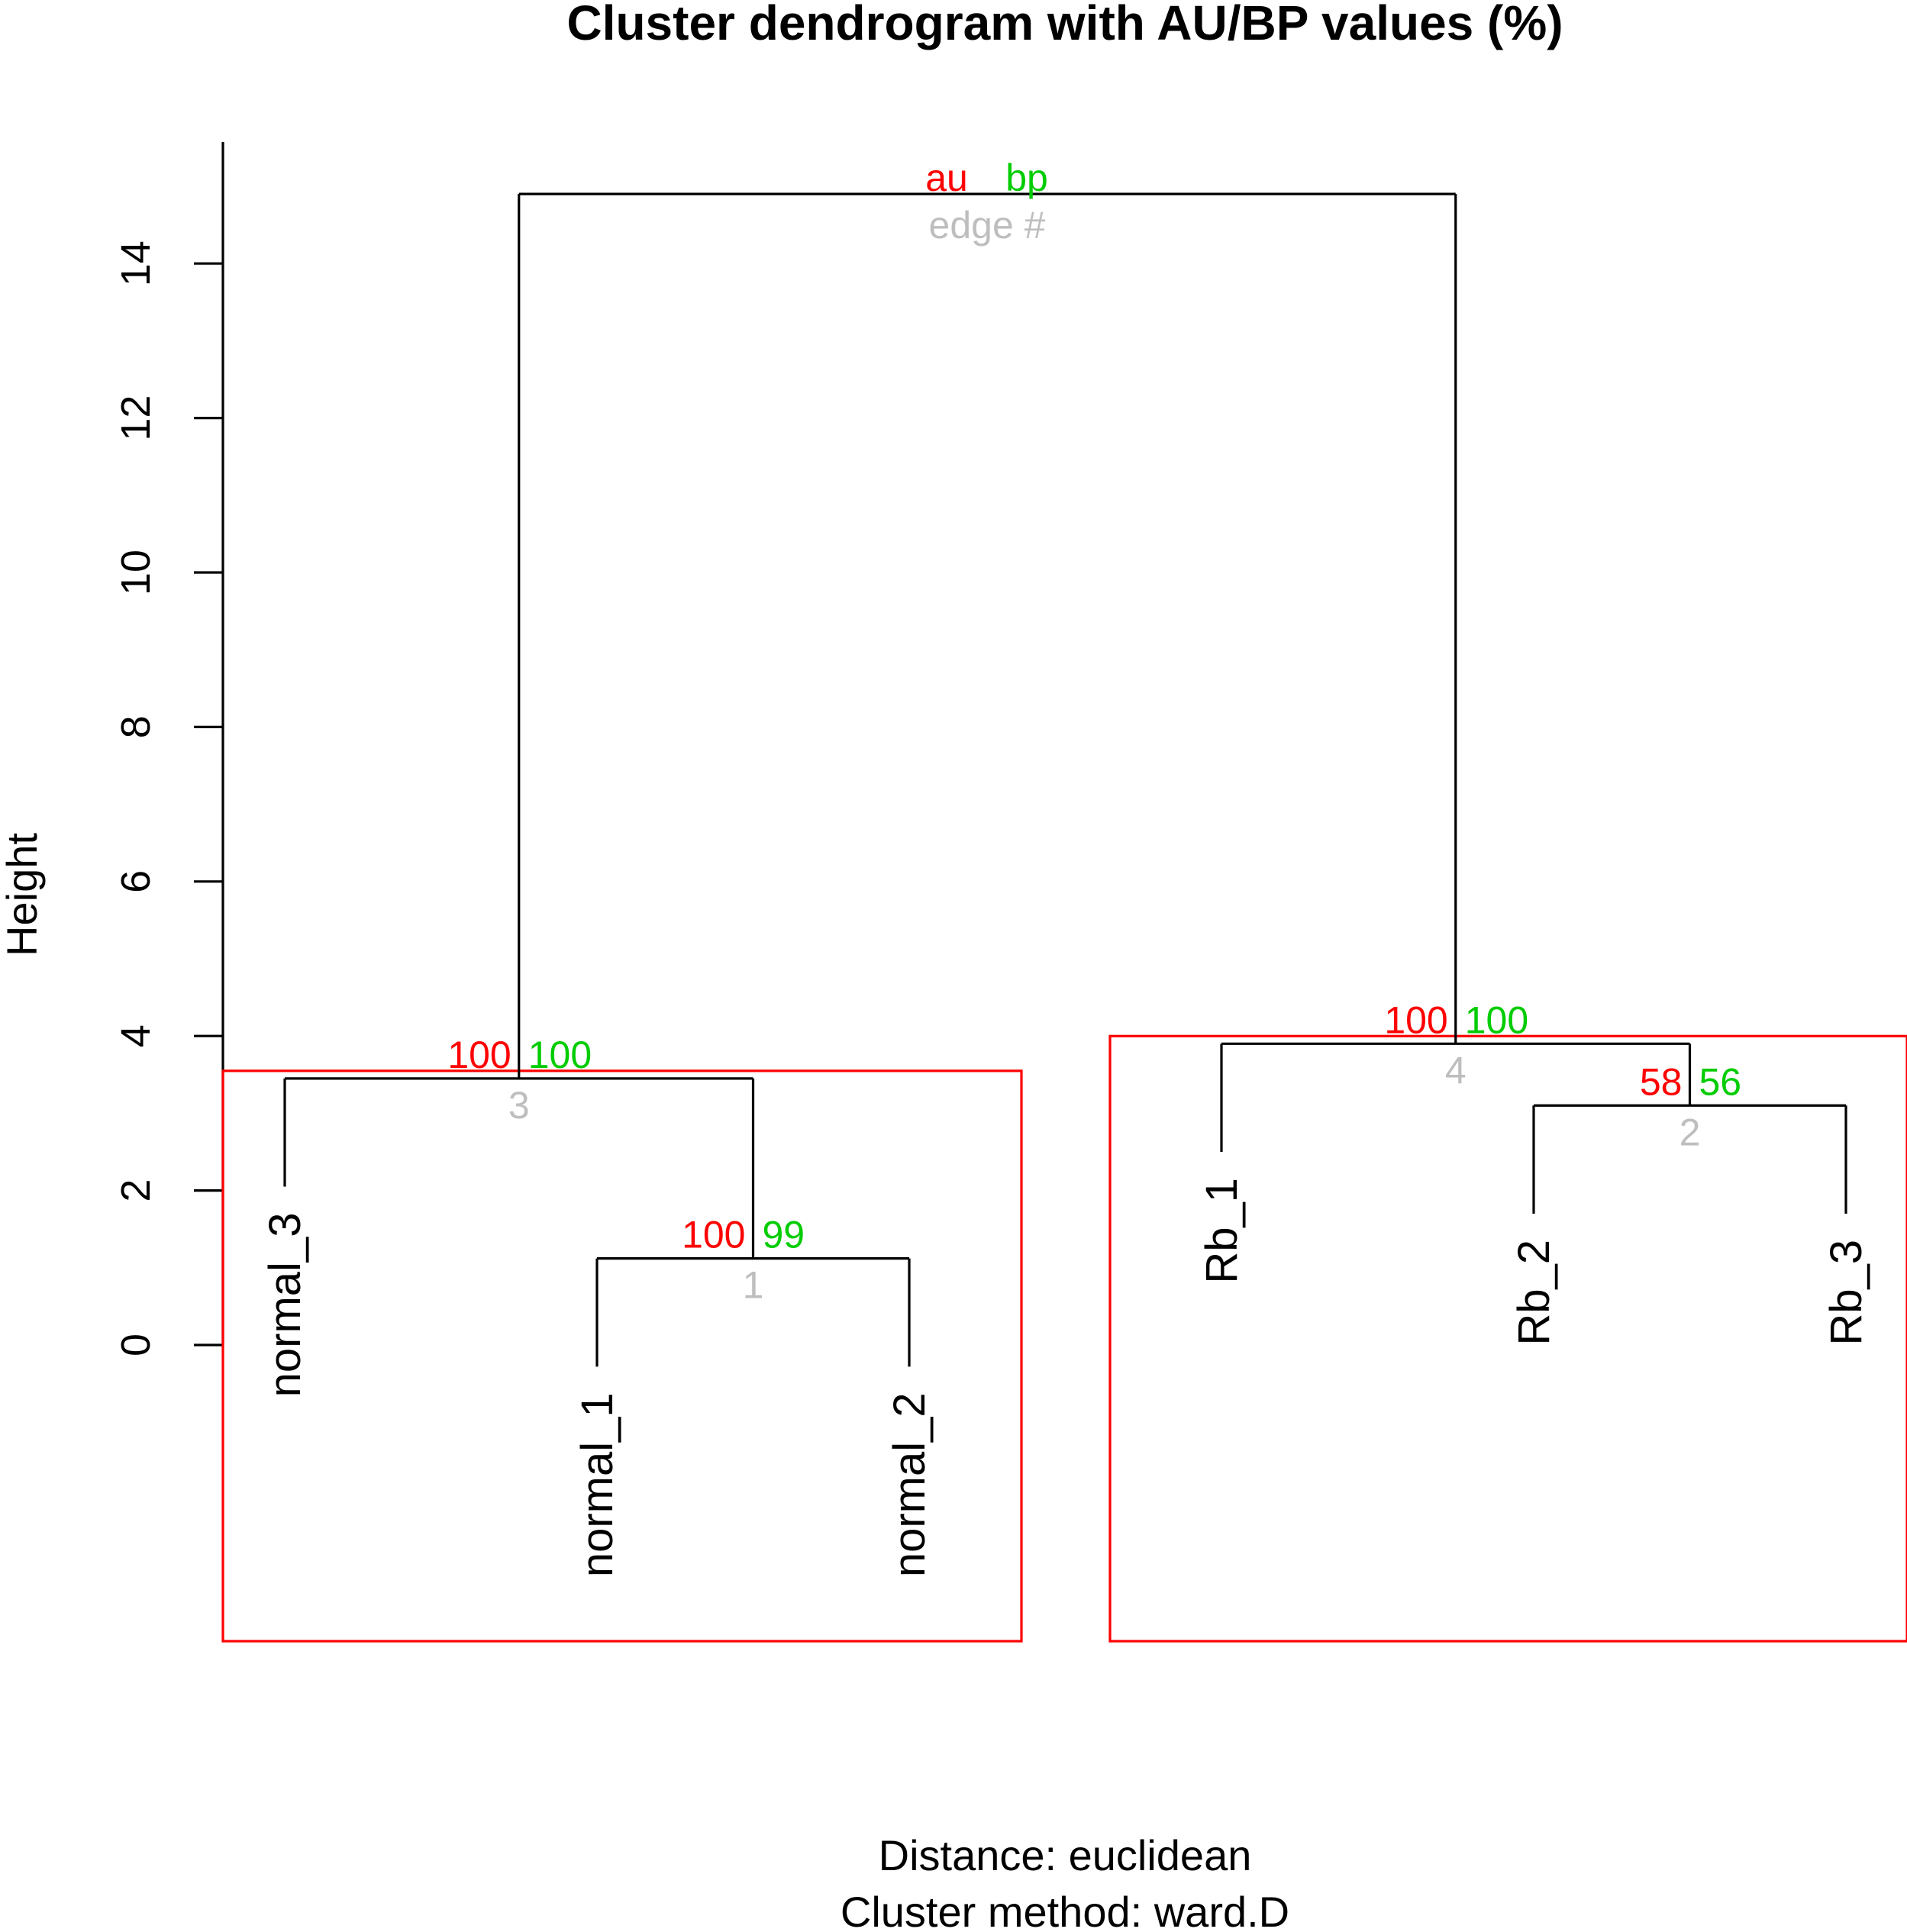  What do you see at coordinates (987, 225) in the screenshot?
I see `legend-edge: edge #` at bounding box center [987, 225].